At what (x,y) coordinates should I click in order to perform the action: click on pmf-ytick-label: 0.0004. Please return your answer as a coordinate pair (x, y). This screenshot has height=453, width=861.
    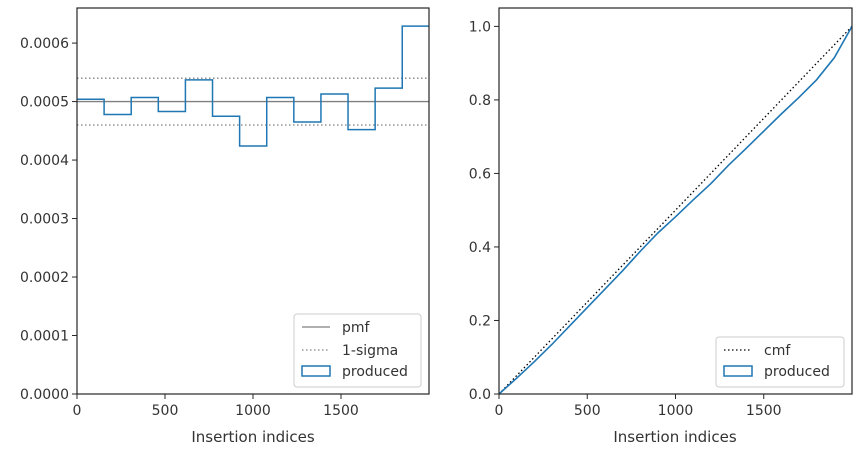
    Looking at the image, I should click on (44, 161).